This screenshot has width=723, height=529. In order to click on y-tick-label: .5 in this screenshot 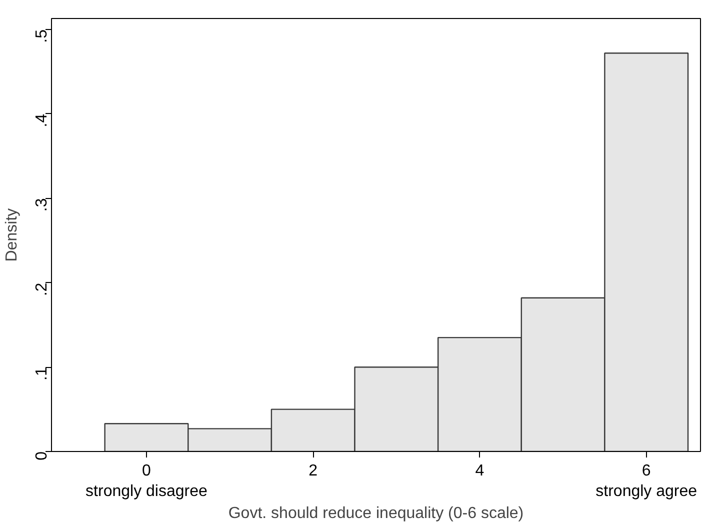, I will do `click(42, 36)`.